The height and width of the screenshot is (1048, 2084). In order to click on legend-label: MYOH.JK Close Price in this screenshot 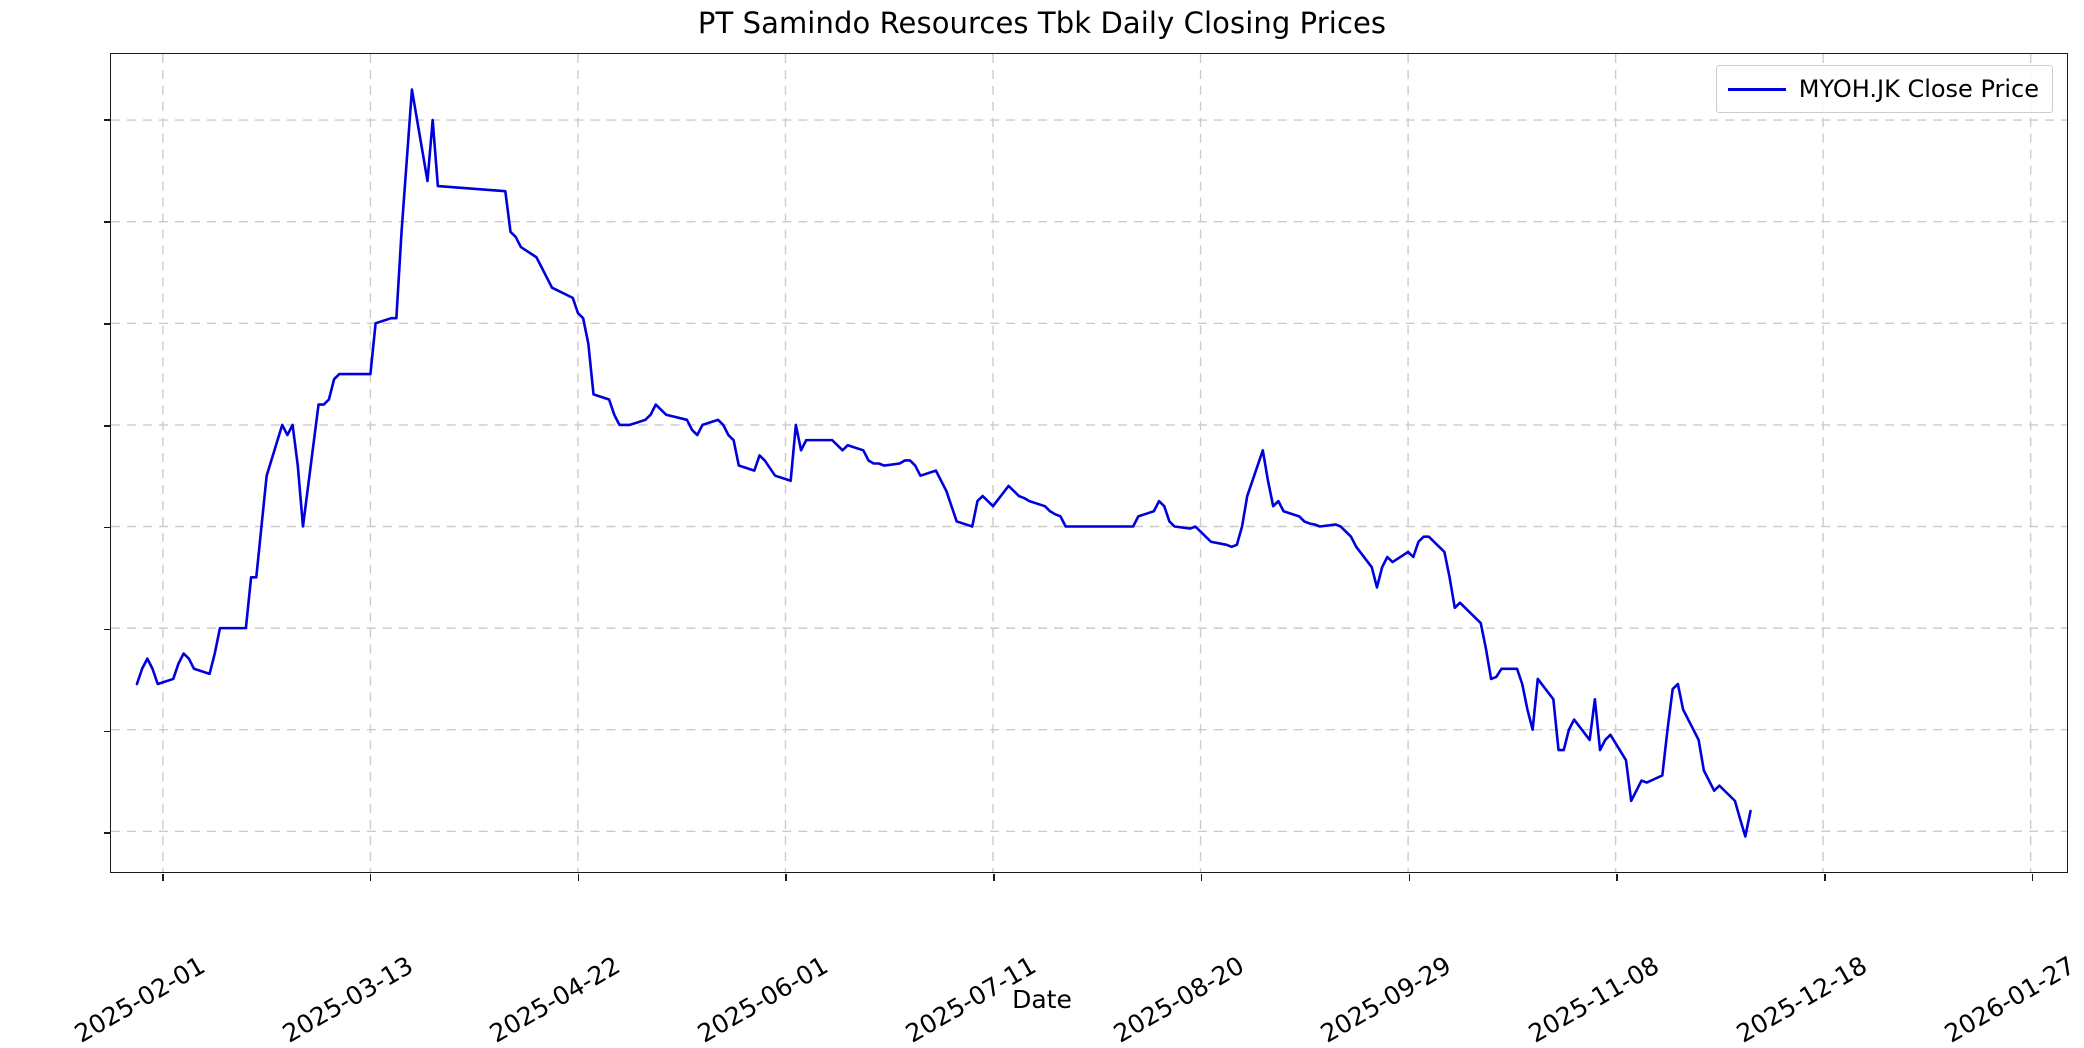, I will do `click(1918, 89)`.